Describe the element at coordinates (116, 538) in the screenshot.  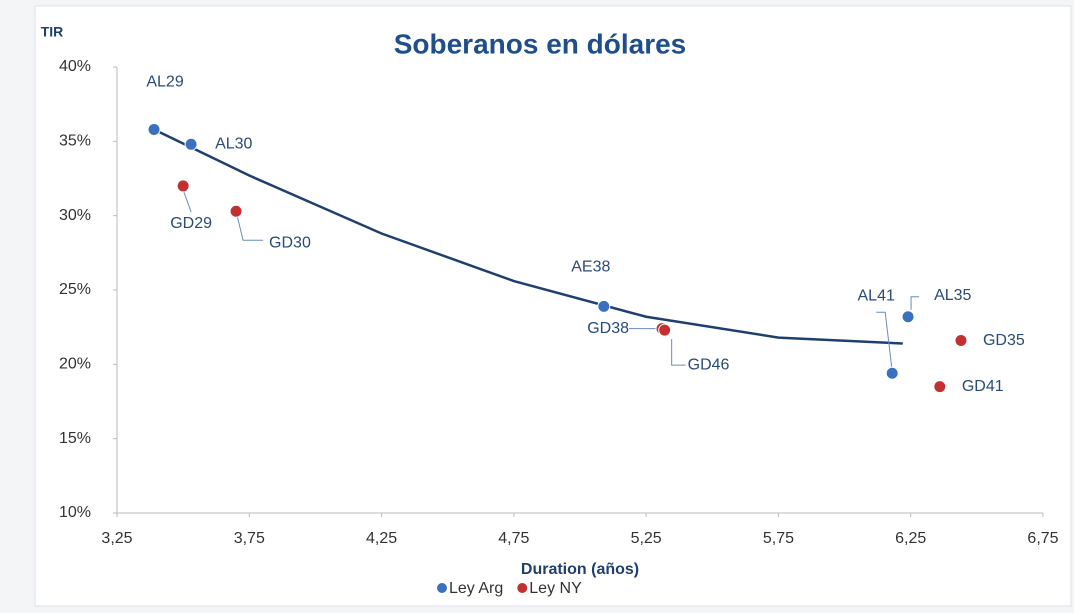
I see `x-tick-label: 3,25` at that location.